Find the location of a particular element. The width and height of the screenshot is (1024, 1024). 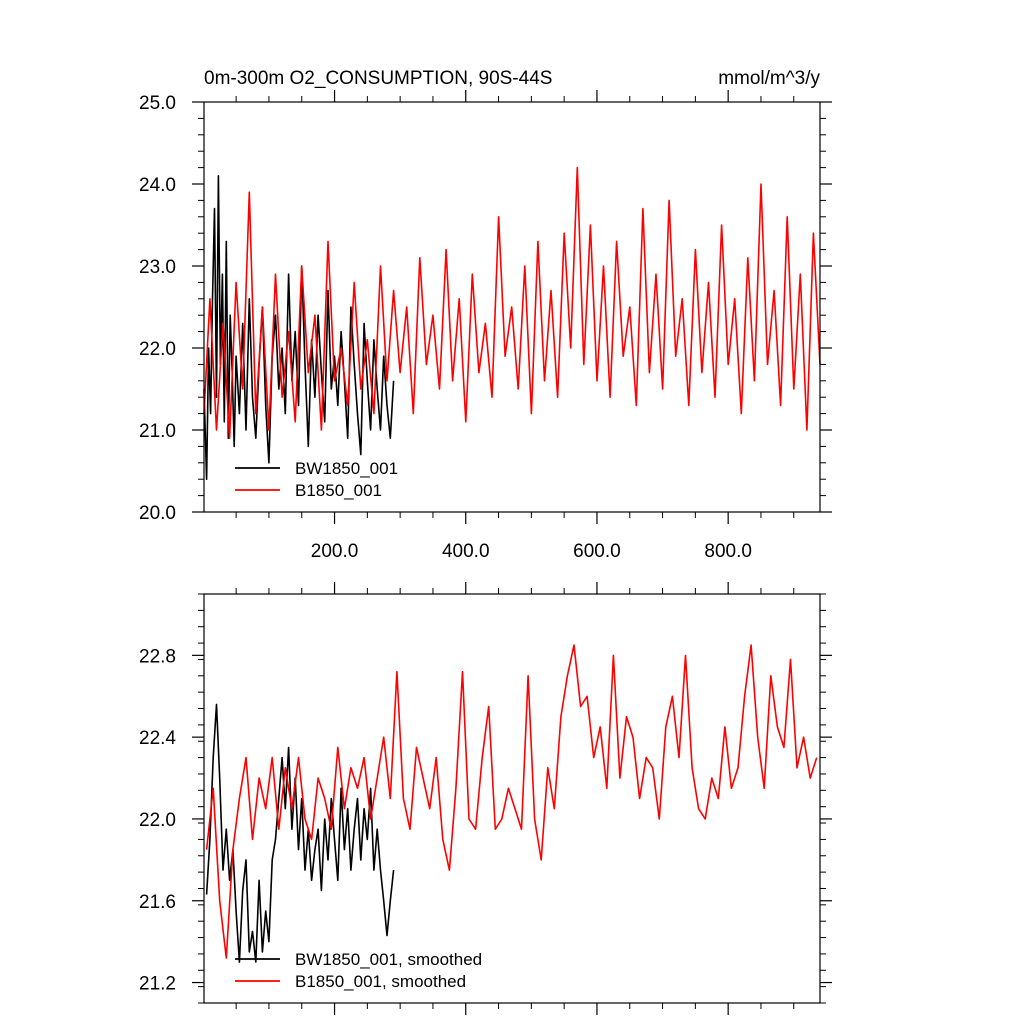

top-y-tick-label: 22.0 is located at coordinates (157, 349).